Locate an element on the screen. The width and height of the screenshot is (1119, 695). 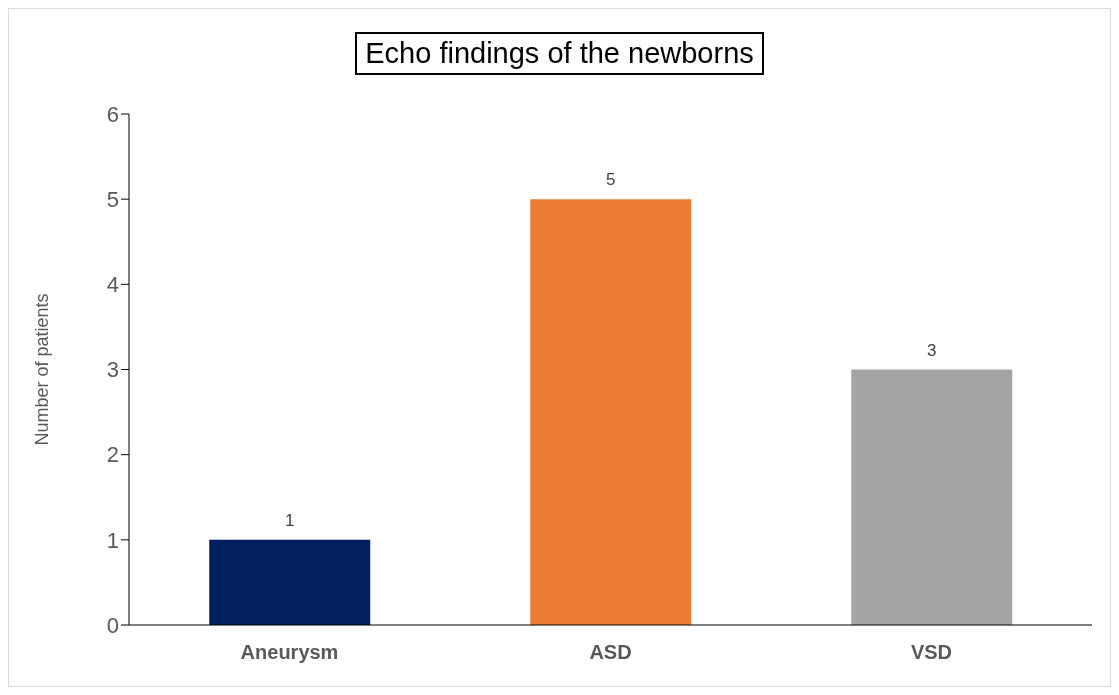
data-label: 1 is located at coordinates (290, 520).